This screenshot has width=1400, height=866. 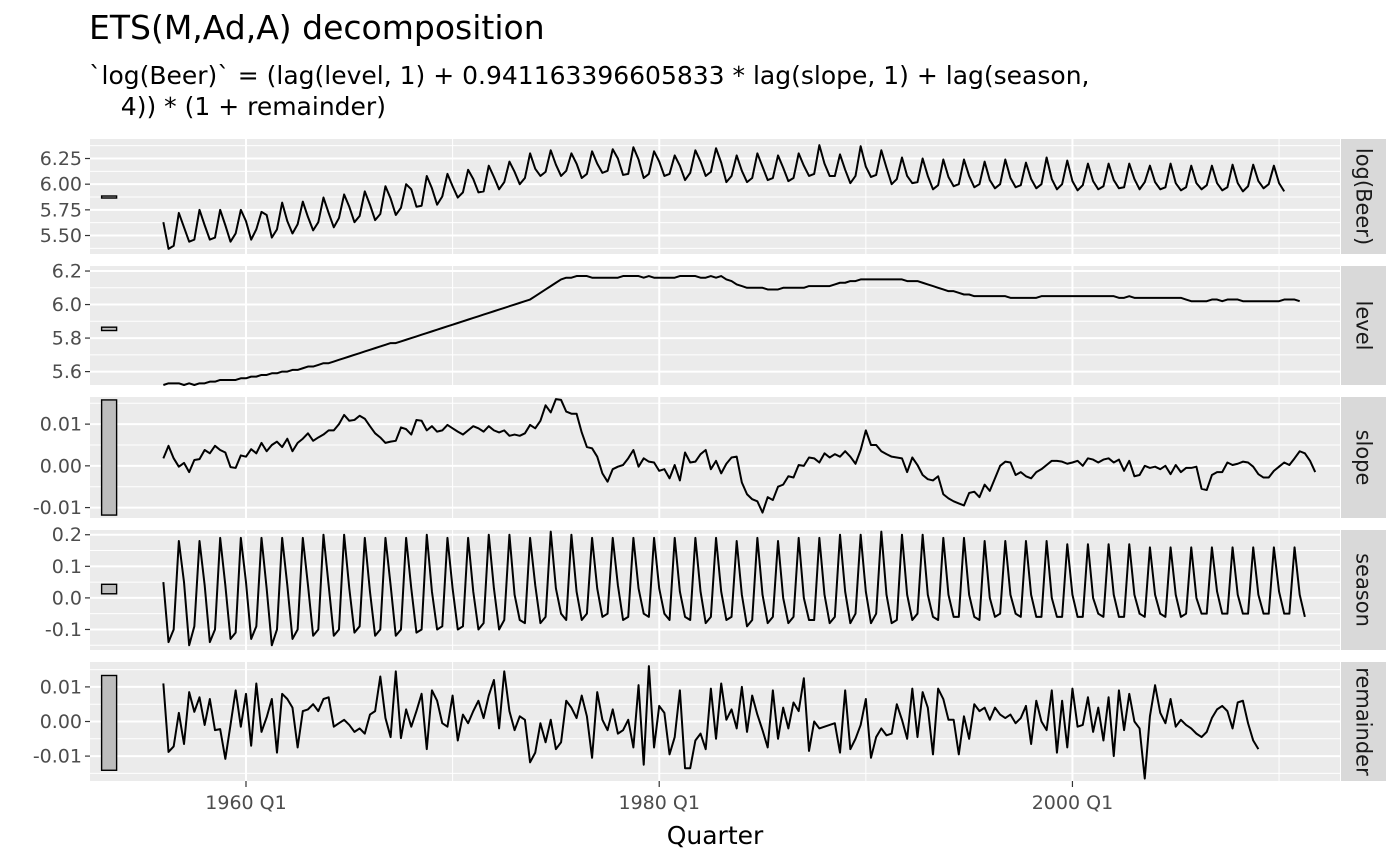 What do you see at coordinates (245, 803) in the screenshot?
I see `x-tick-label: 1960 Q1` at bounding box center [245, 803].